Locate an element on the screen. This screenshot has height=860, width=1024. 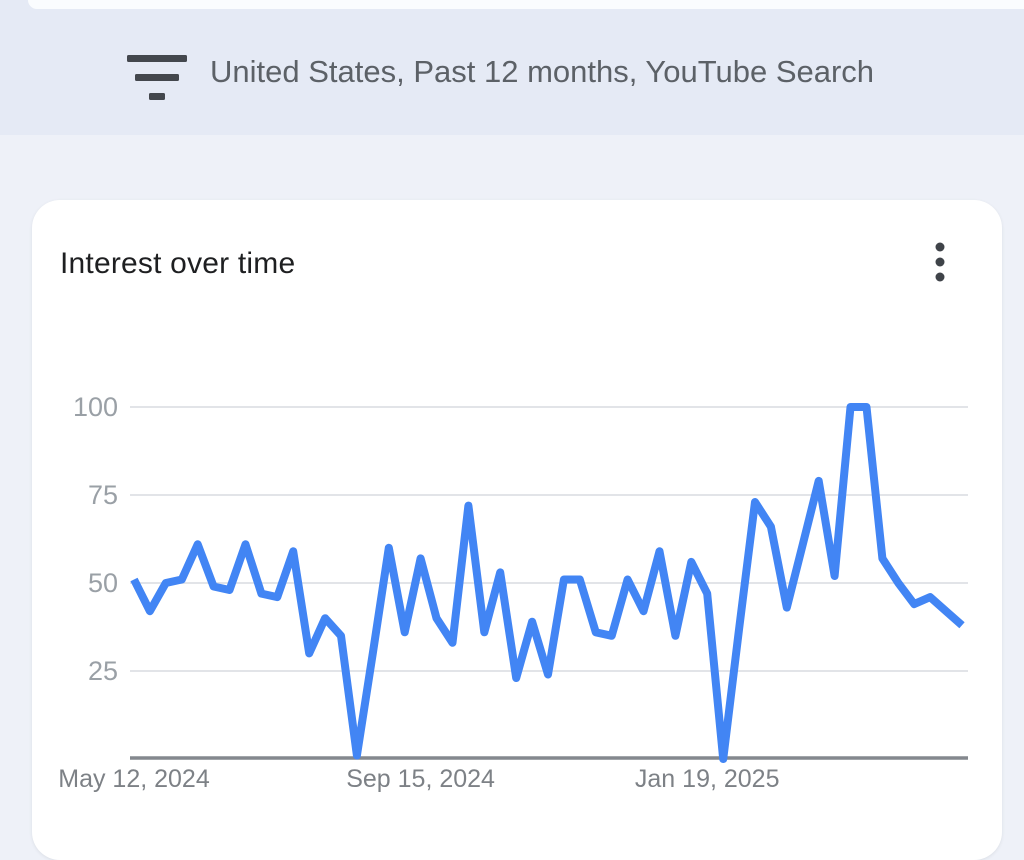
x-tick-jan-19-2025: Jan 19, 2025 is located at coordinates (707, 779).